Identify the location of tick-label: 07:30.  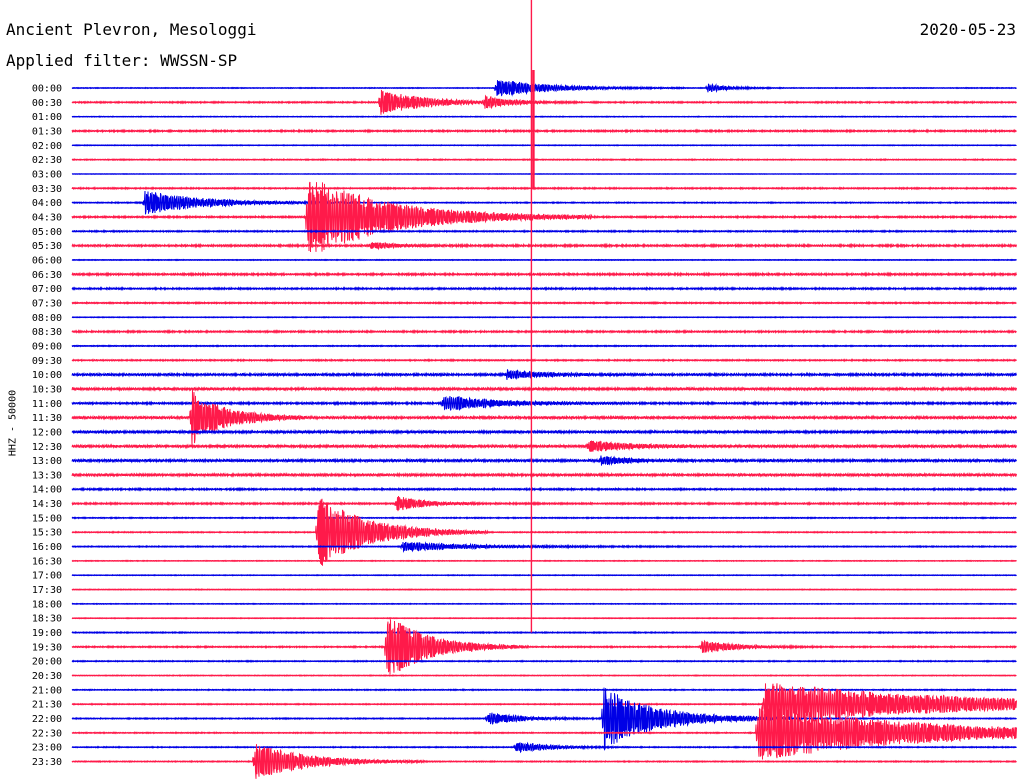
(47, 303).